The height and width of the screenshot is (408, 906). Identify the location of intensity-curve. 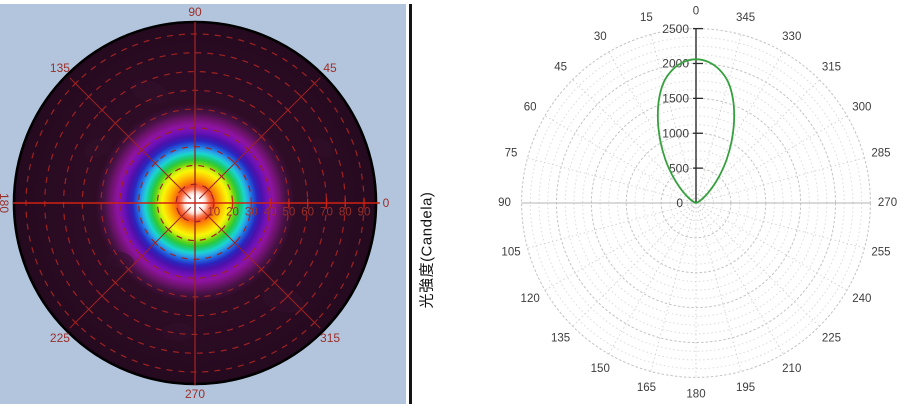
(696, 131).